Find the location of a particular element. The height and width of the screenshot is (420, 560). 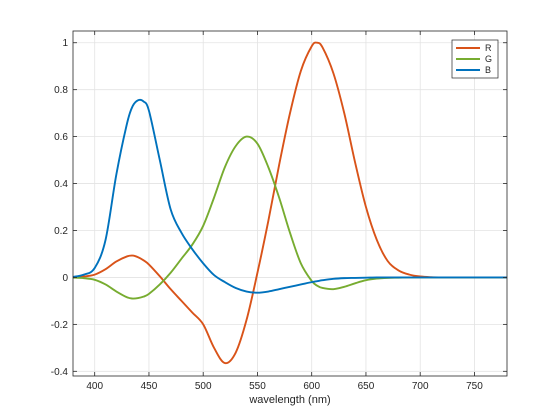

x-tick-label: 650 is located at coordinates (366, 386).